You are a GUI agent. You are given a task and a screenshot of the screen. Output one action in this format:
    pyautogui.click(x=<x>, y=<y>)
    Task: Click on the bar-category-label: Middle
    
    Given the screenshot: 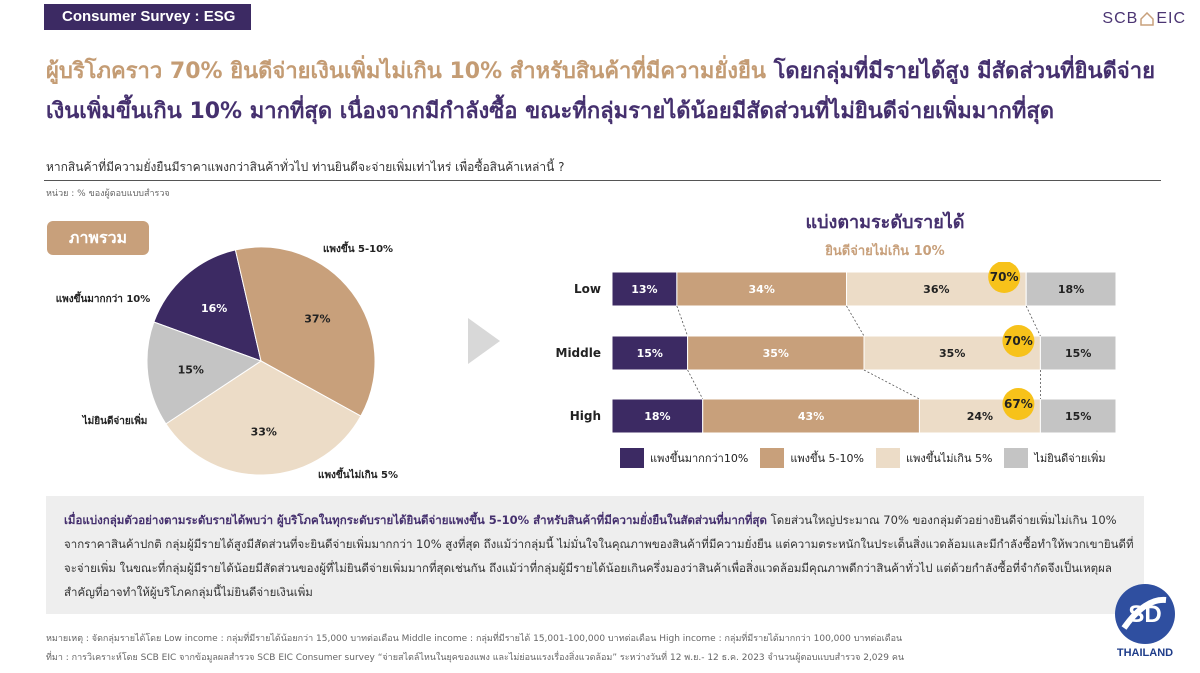 What is the action you would take?
    pyautogui.click(x=579, y=353)
    